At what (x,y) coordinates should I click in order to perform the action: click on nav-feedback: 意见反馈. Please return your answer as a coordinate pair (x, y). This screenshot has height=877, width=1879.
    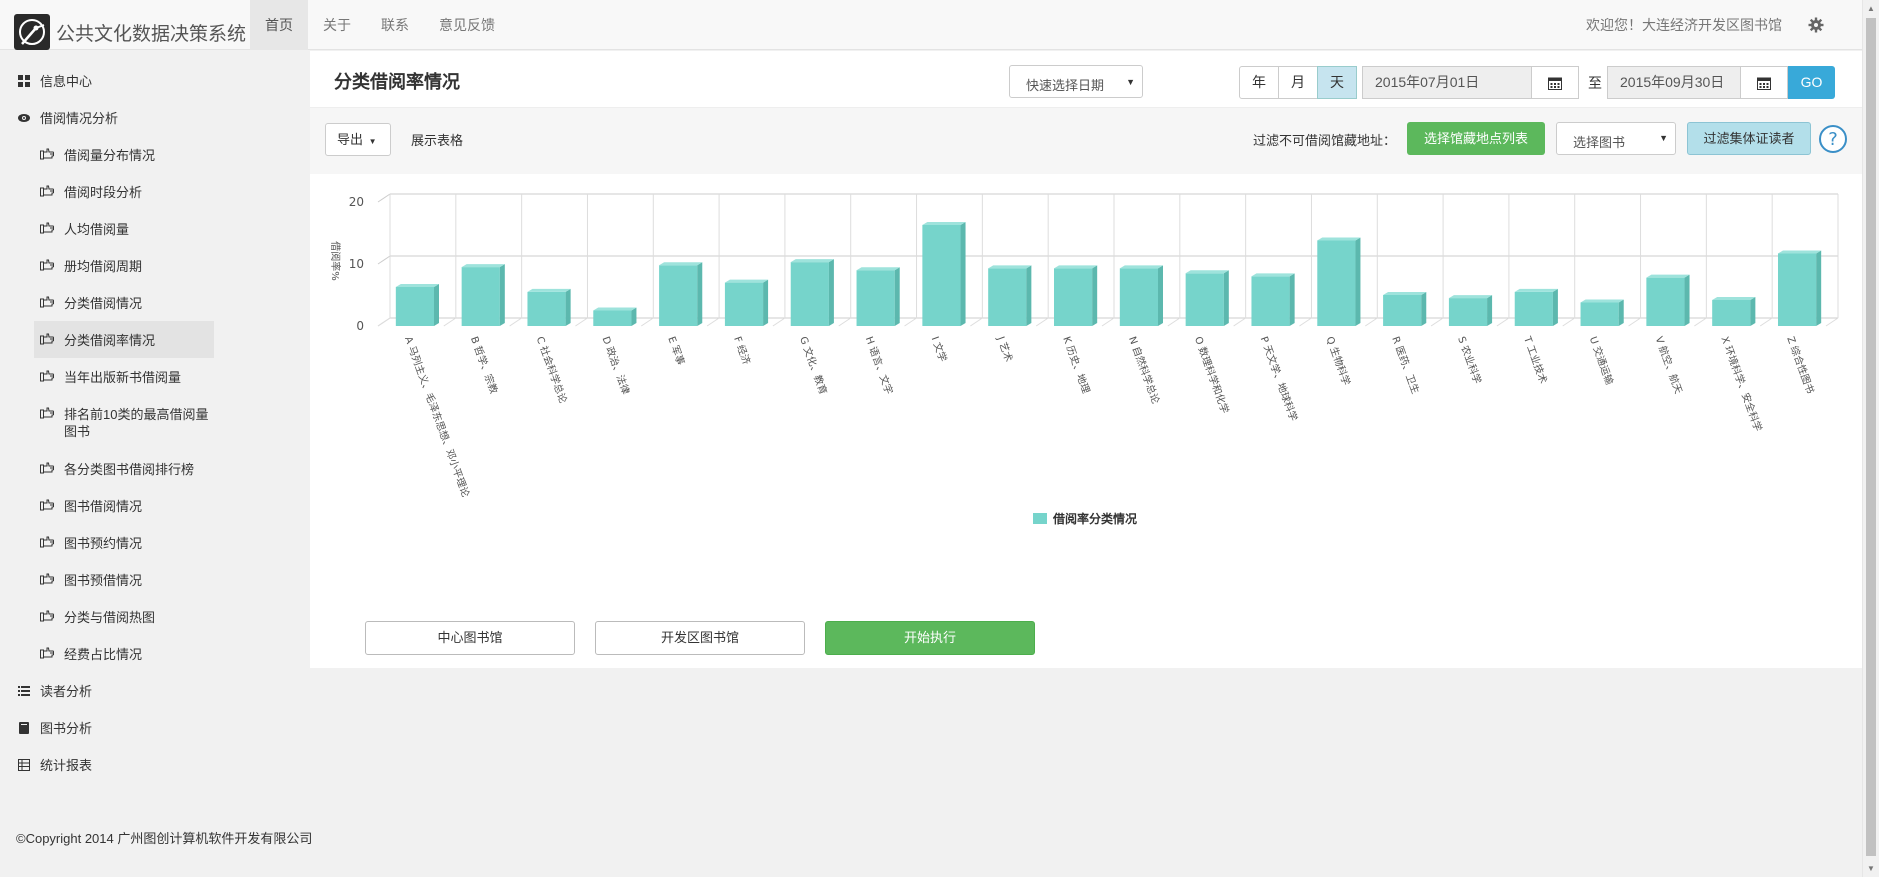
    Looking at the image, I should click on (467, 25).